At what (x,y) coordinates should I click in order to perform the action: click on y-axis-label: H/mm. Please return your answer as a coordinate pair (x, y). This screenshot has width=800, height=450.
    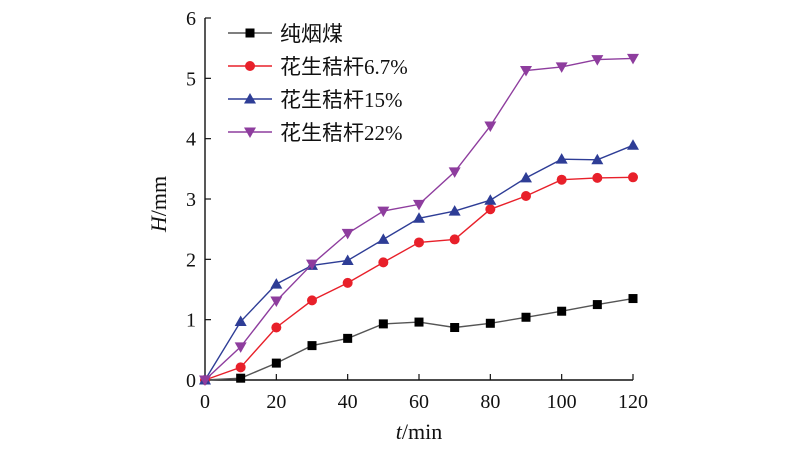
    Looking at the image, I should click on (158, 204).